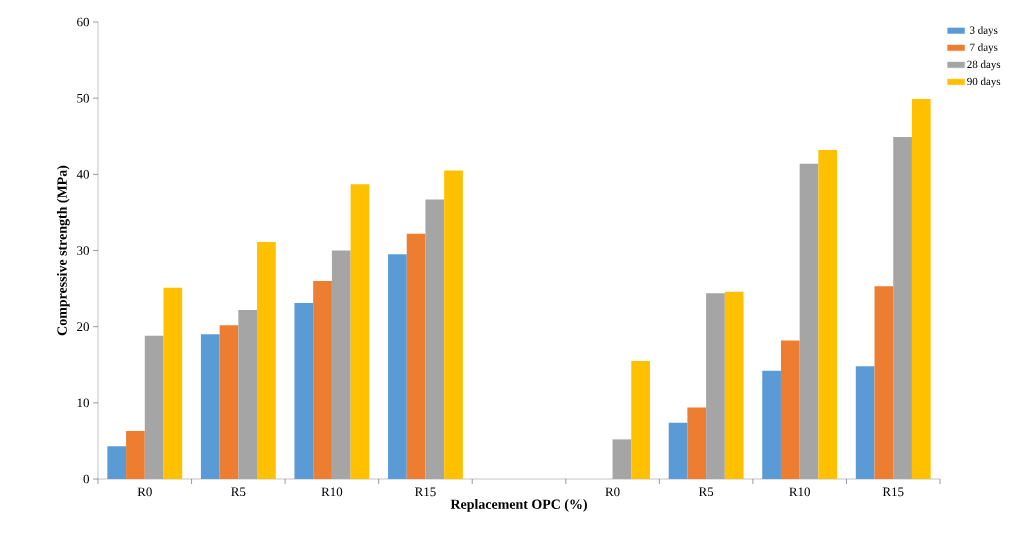 This screenshot has height=558, width=1025. What do you see at coordinates (63, 250) in the screenshot?
I see `y-axis-title: Compressive strength (MPa)` at bounding box center [63, 250].